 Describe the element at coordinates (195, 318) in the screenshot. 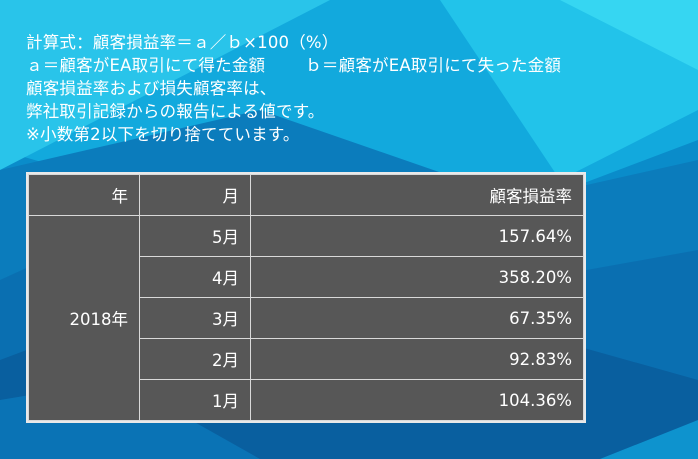

I see `month-cell: 3月` at that location.